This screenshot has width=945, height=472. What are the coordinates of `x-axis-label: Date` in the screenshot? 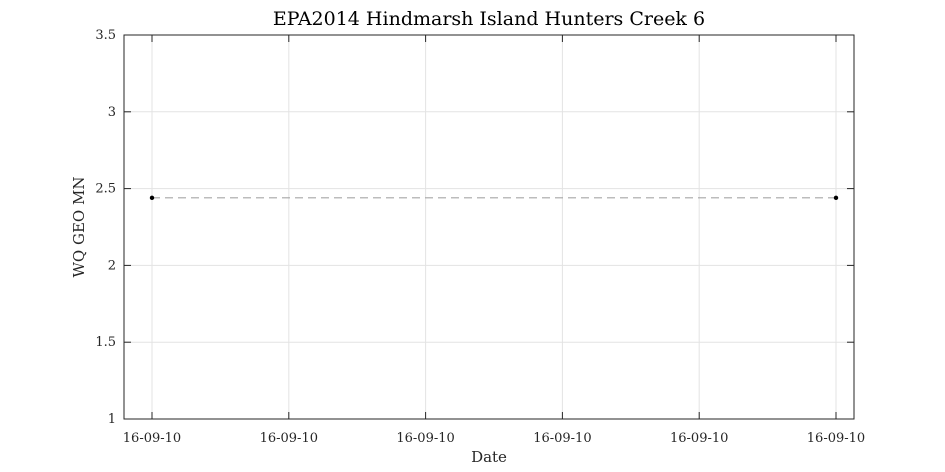 It's located at (489, 457).